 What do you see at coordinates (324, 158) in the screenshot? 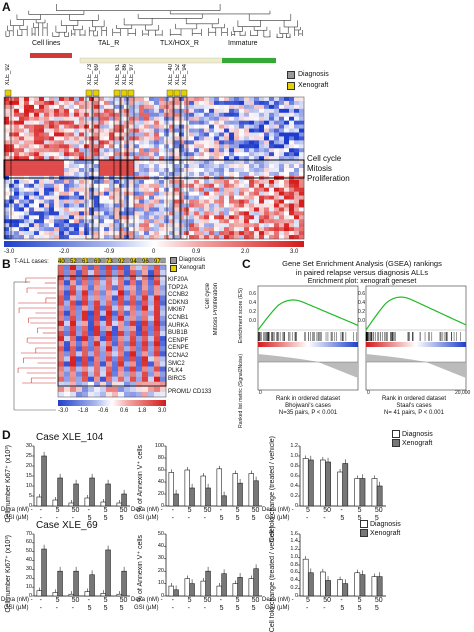
I see `cluster-line: Cell cycle` at bounding box center [324, 158].